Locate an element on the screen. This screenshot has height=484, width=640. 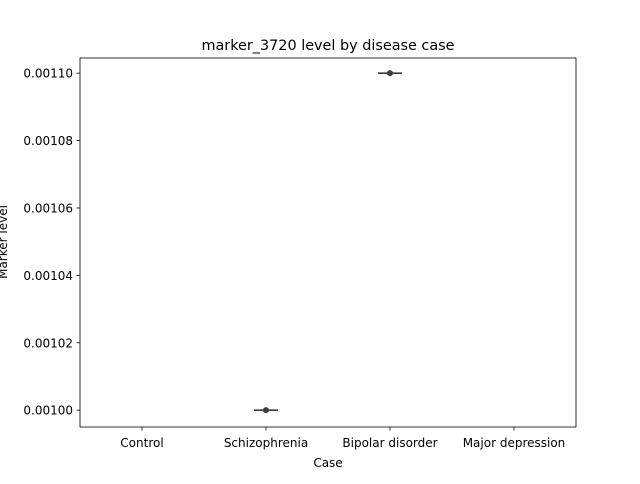
x-tick-label: Control is located at coordinates (141, 443).